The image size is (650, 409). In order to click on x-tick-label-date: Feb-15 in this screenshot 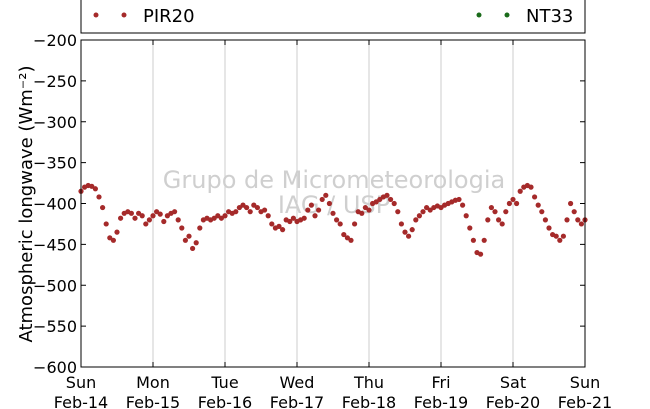, I will do `click(153, 401)`.